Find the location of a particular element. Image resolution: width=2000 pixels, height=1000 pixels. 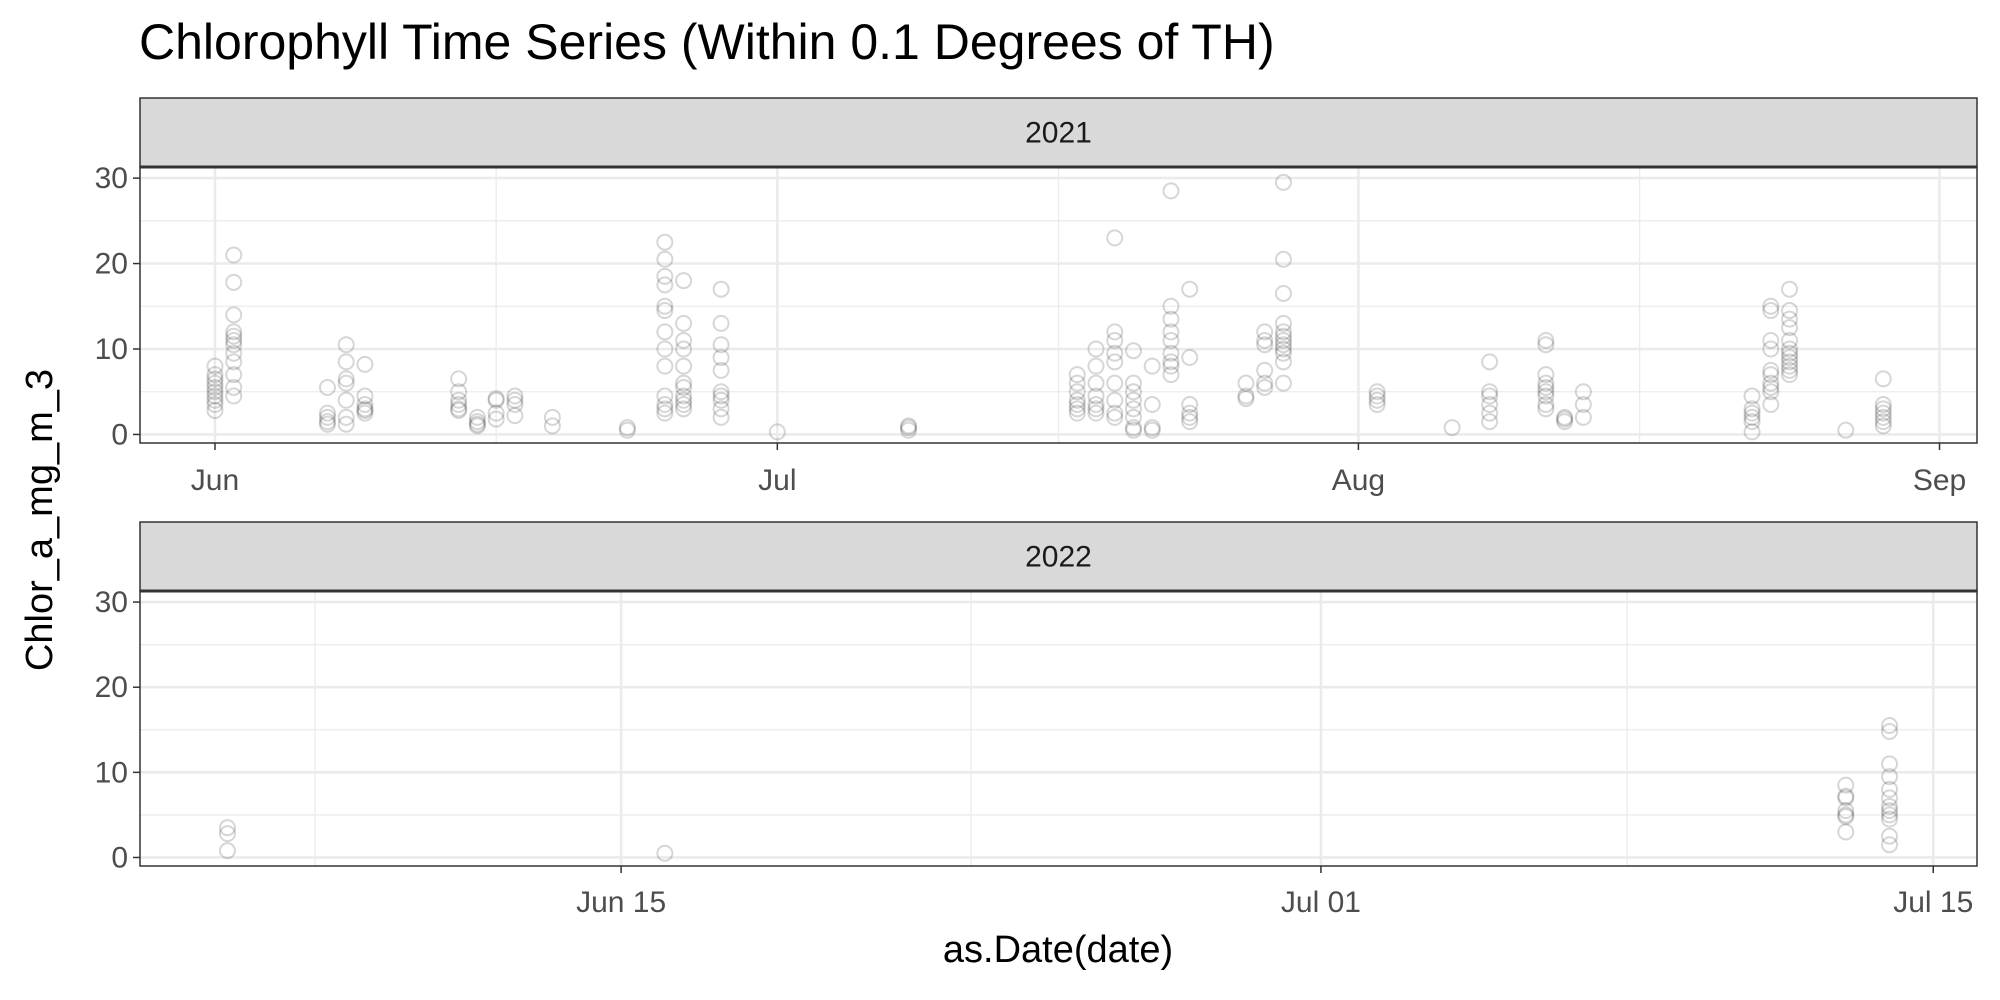

x-tick-label: Jul 01 is located at coordinates (1321, 902).